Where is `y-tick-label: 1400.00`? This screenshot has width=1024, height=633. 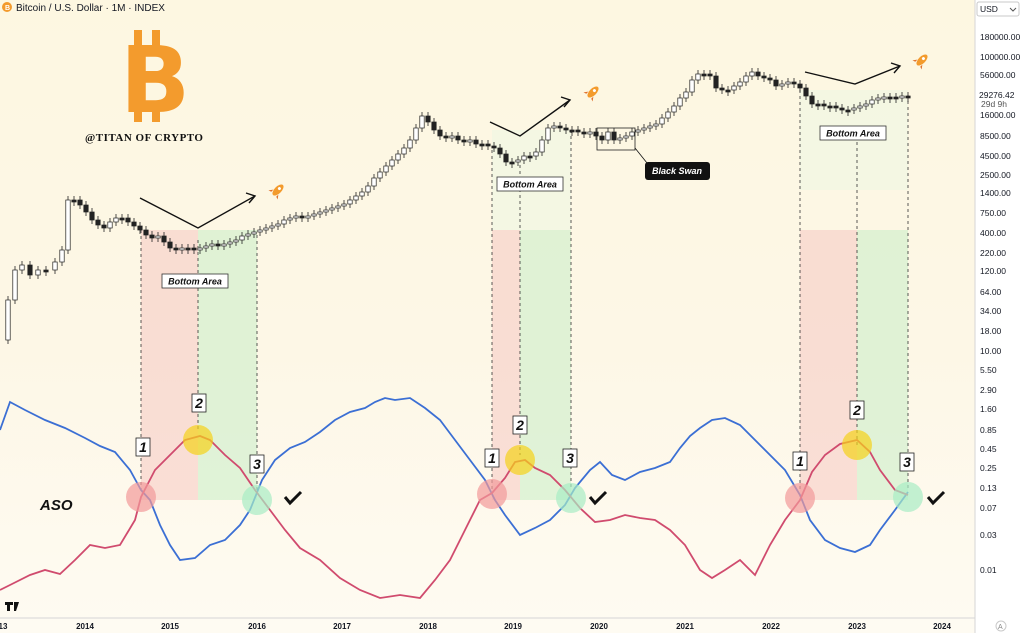 y-tick-label: 1400.00 is located at coordinates (995, 193).